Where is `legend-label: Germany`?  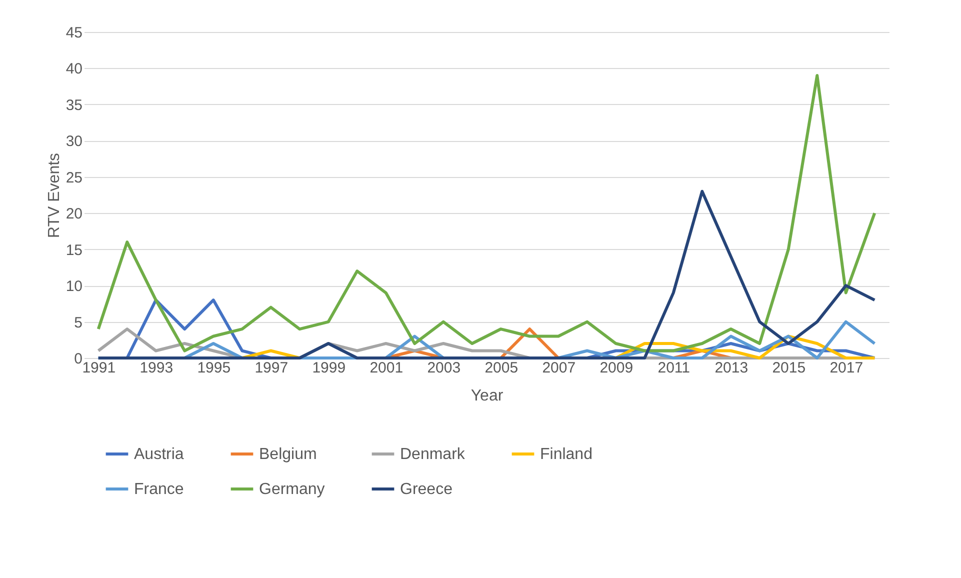
legend-label: Germany is located at coordinates (292, 489).